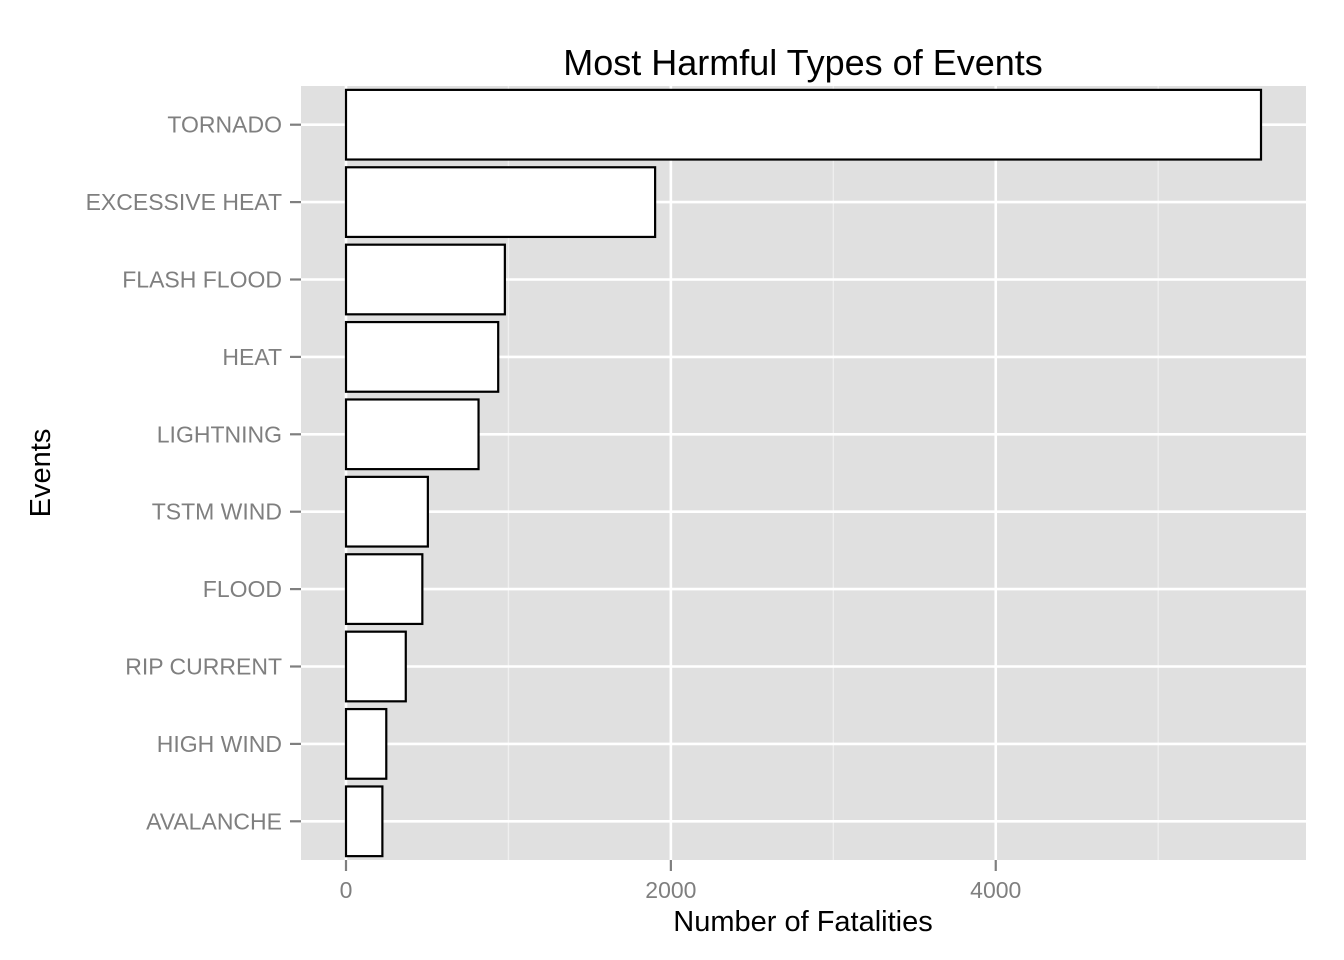  Describe the element at coordinates (214, 821) in the screenshot. I see `y-tick-label: AVALANCHE` at that location.